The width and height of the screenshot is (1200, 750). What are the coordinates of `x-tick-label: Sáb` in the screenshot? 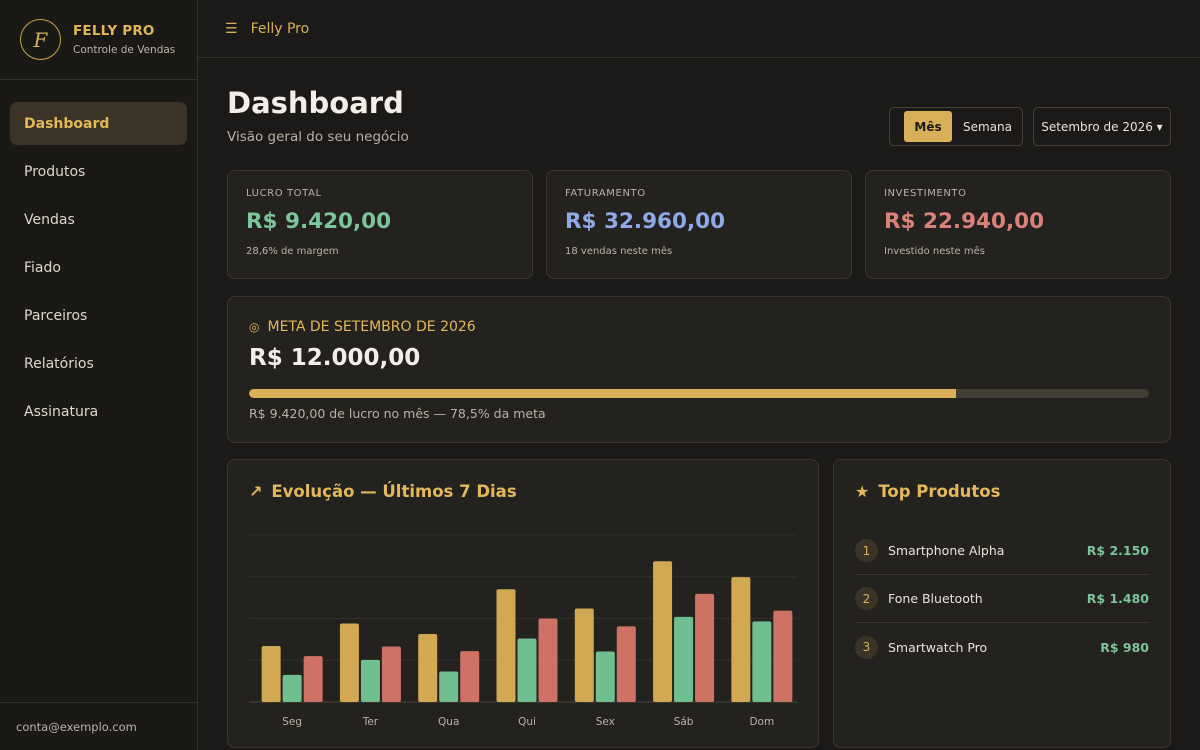 It's located at (684, 722).